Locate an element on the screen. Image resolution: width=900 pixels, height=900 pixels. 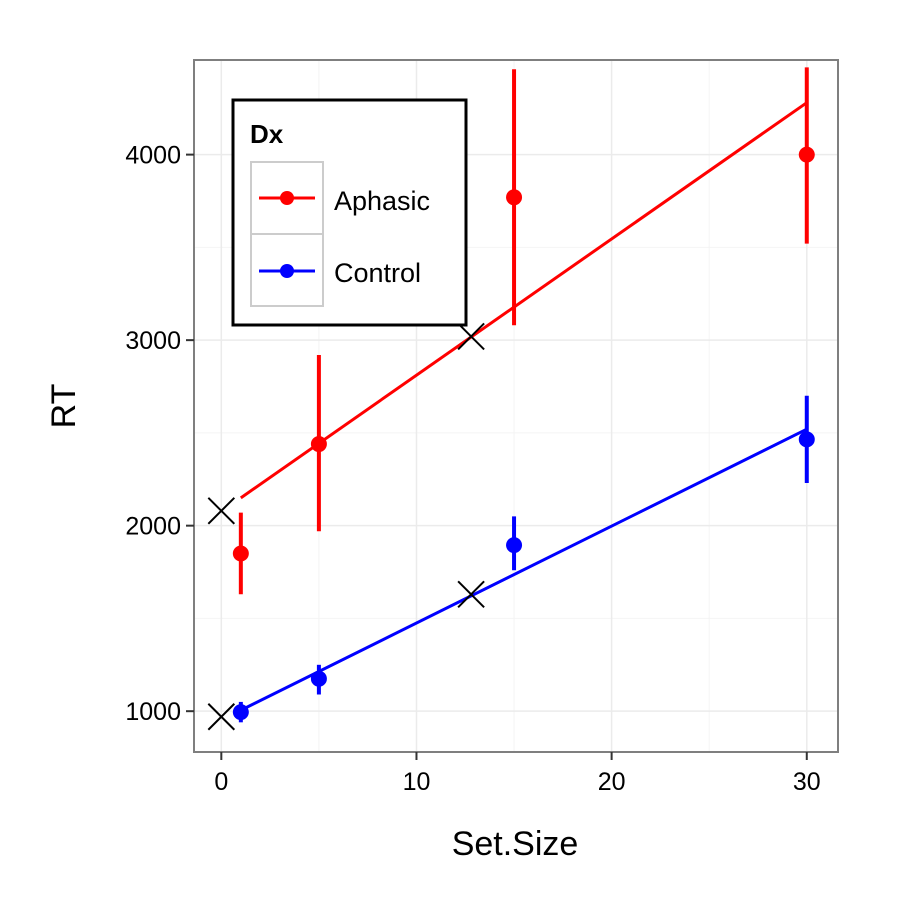
y-axis-title: RT is located at coordinates (64, 406).